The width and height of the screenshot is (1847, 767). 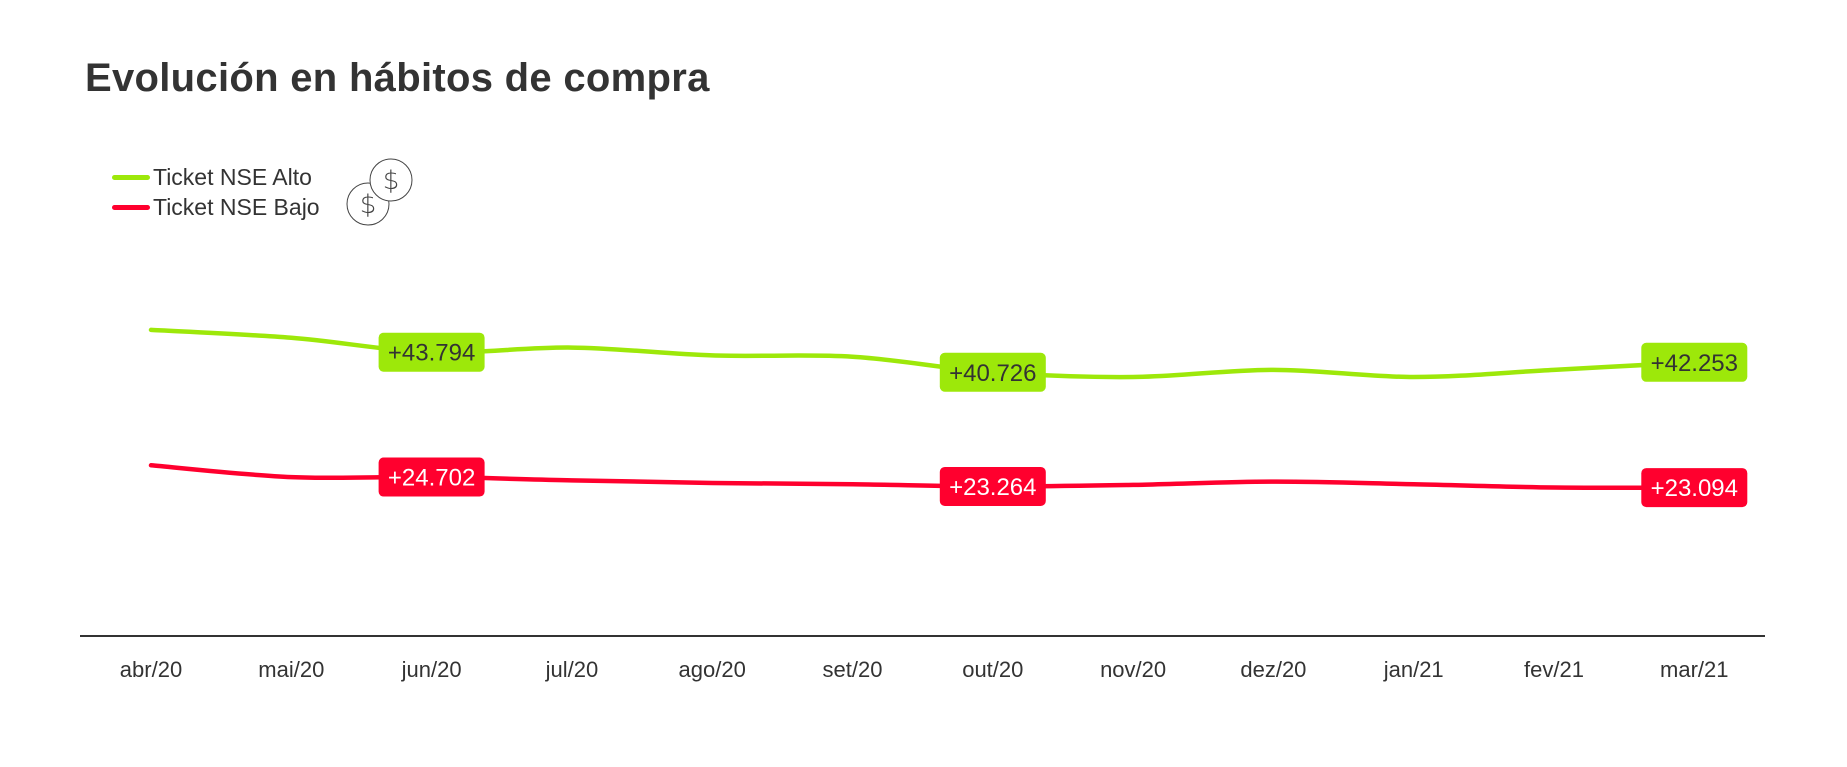 What do you see at coordinates (236, 207) in the screenshot?
I see `legend-label-bajo: Ticket NSE Bajo` at bounding box center [236, 207].